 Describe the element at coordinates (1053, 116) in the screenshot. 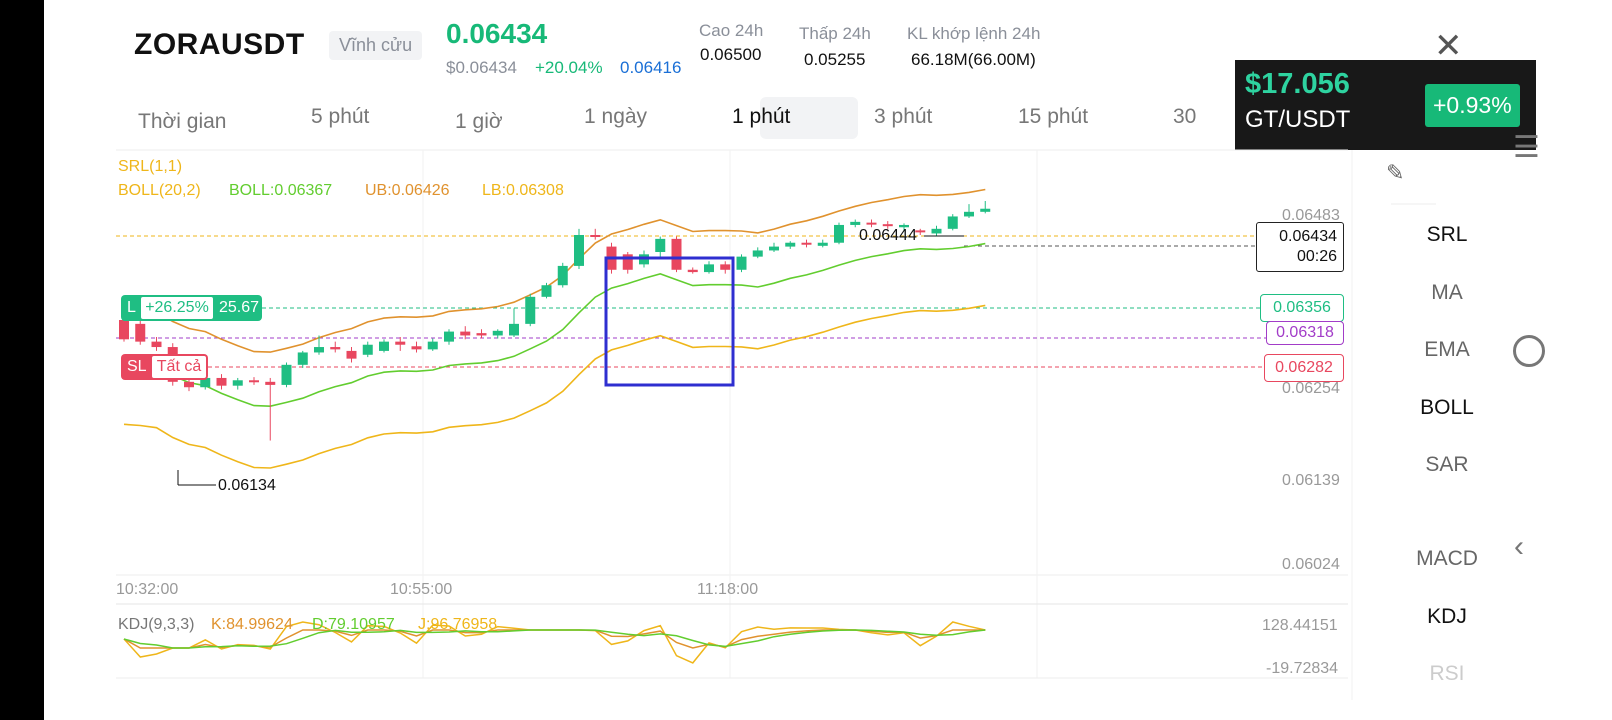

I see `tab-15m: 15 phút` at that location.